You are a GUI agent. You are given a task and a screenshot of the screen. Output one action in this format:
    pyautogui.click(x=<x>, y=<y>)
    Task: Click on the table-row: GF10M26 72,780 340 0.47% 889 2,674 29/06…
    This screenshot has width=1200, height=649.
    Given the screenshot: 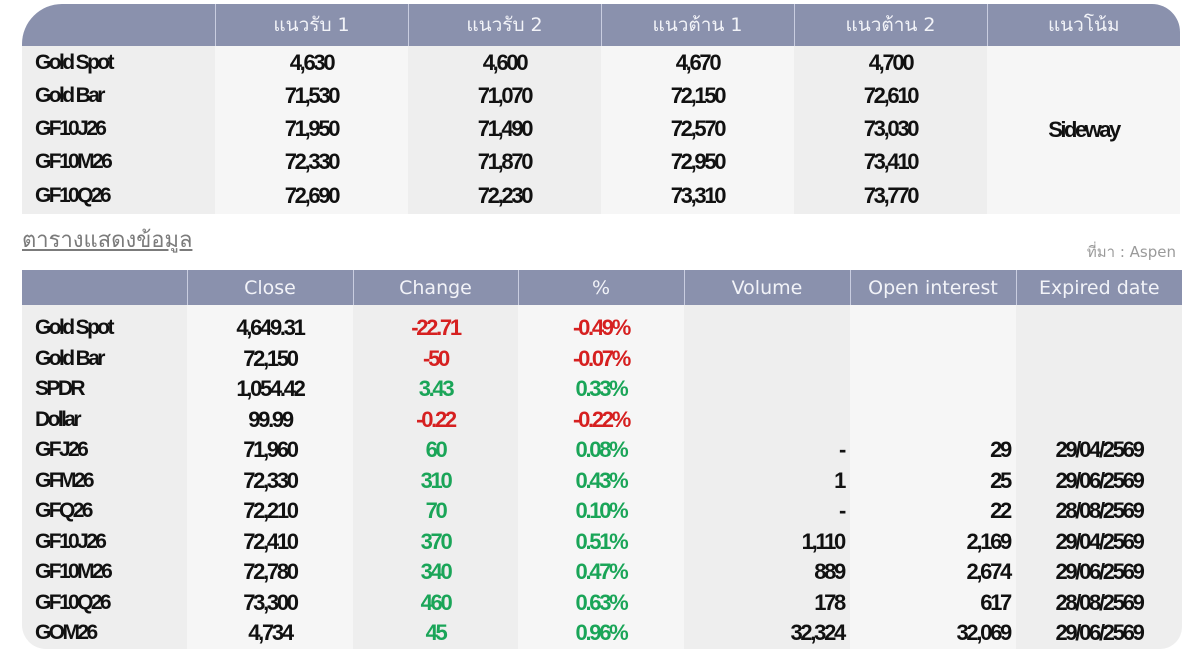 What is the action you would take?
    pyautogui.click(x=602, y=572)
    